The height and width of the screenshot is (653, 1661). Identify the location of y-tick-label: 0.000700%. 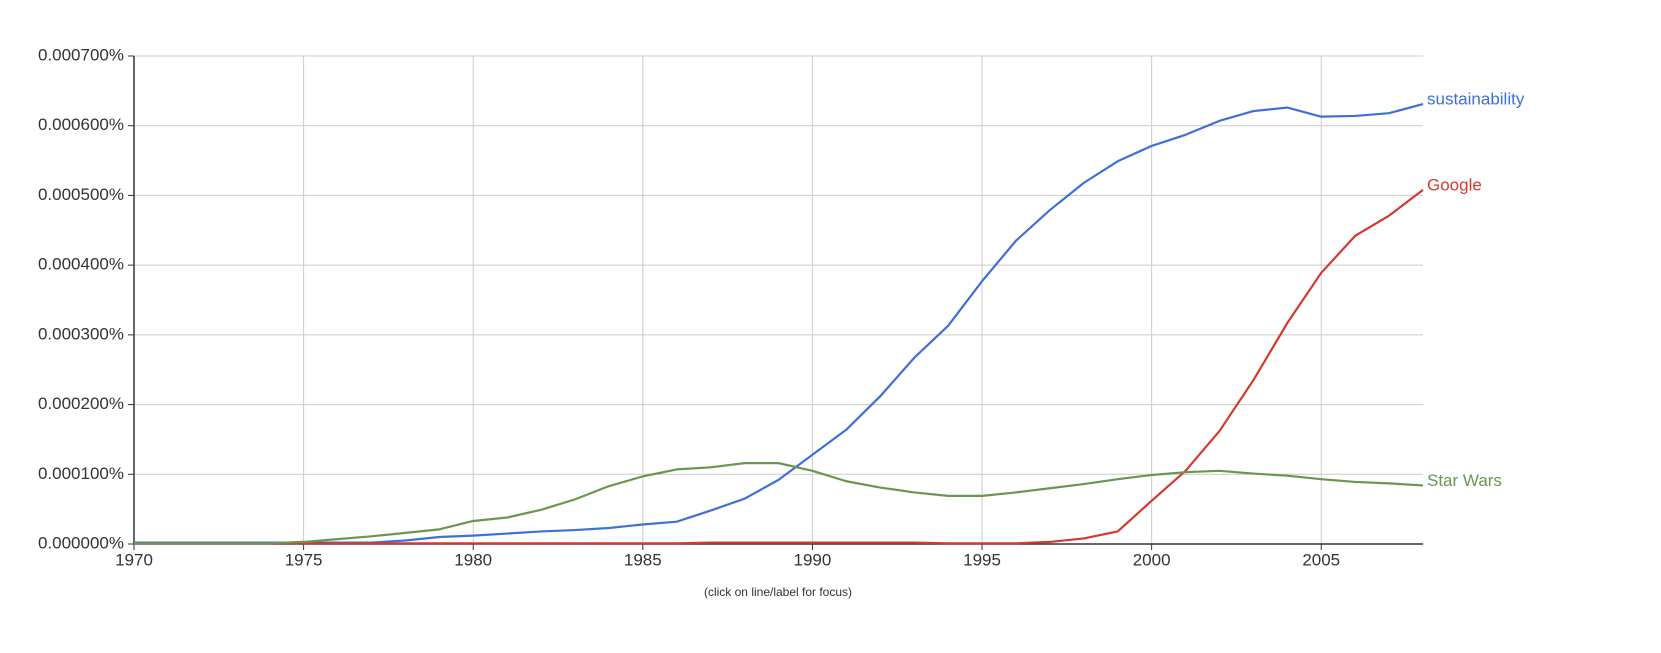
(81, 54).